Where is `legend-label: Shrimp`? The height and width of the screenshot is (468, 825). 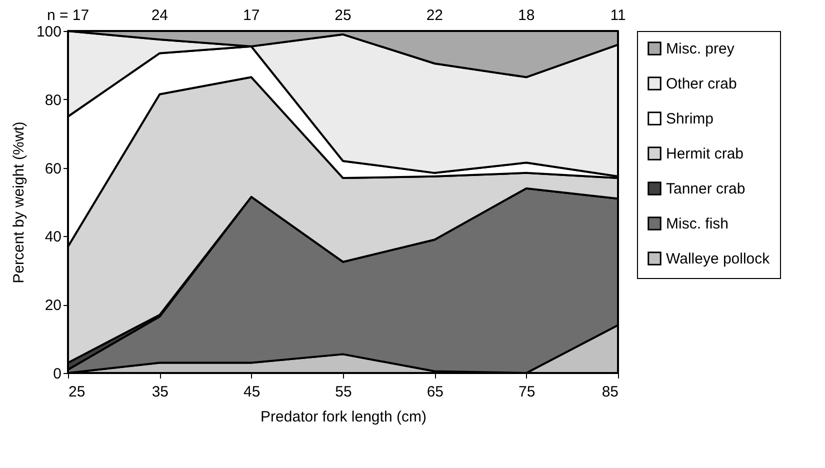 legend-label: Shrimp is located at coordinates (690, 119).